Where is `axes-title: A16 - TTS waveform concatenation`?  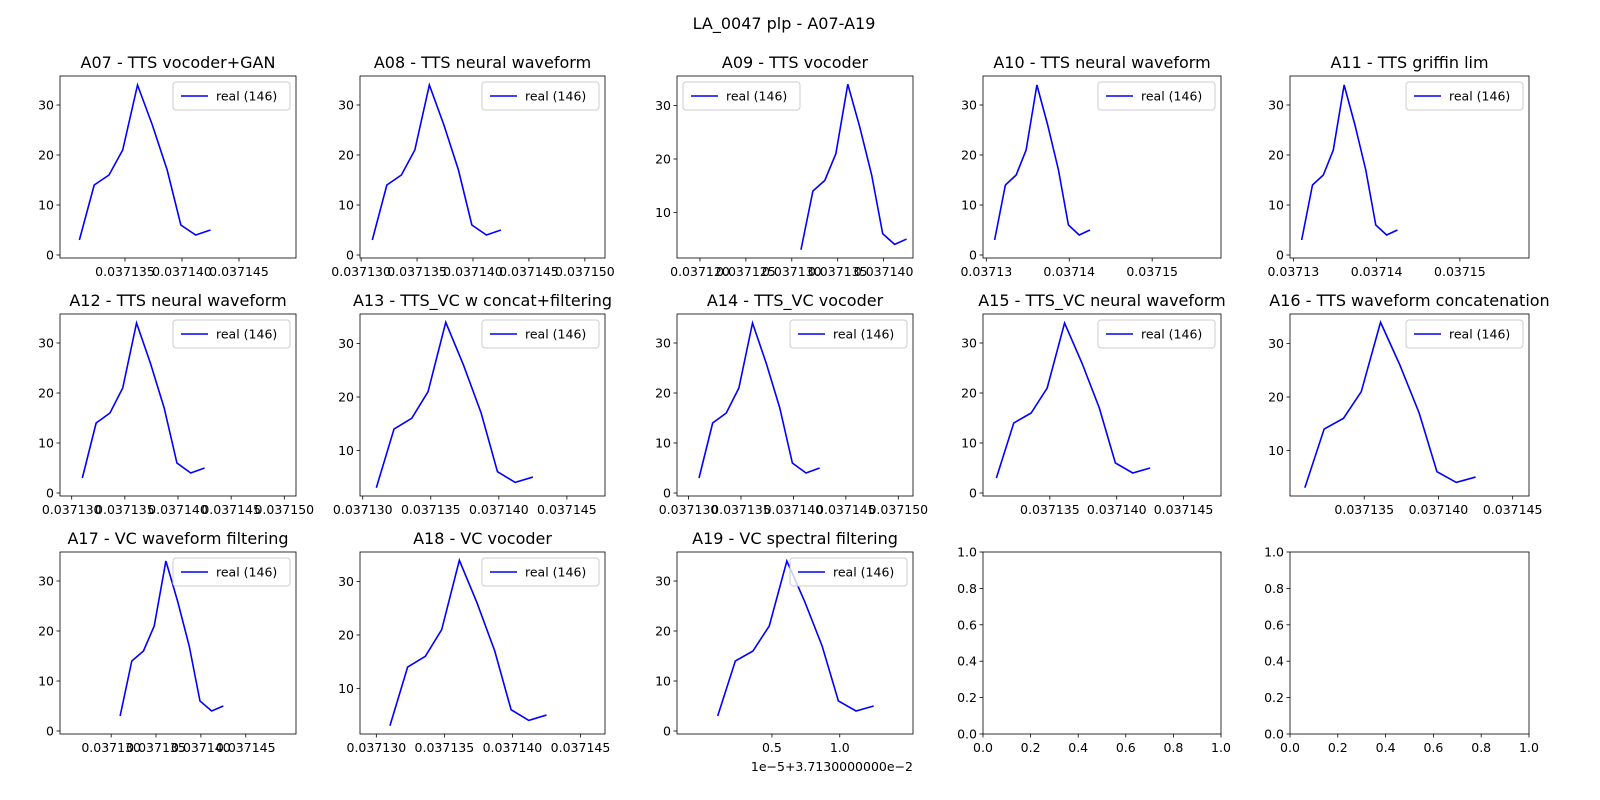
axes-title: A16 - TTS waveform concatenation is located at coordinates (1409, 300).